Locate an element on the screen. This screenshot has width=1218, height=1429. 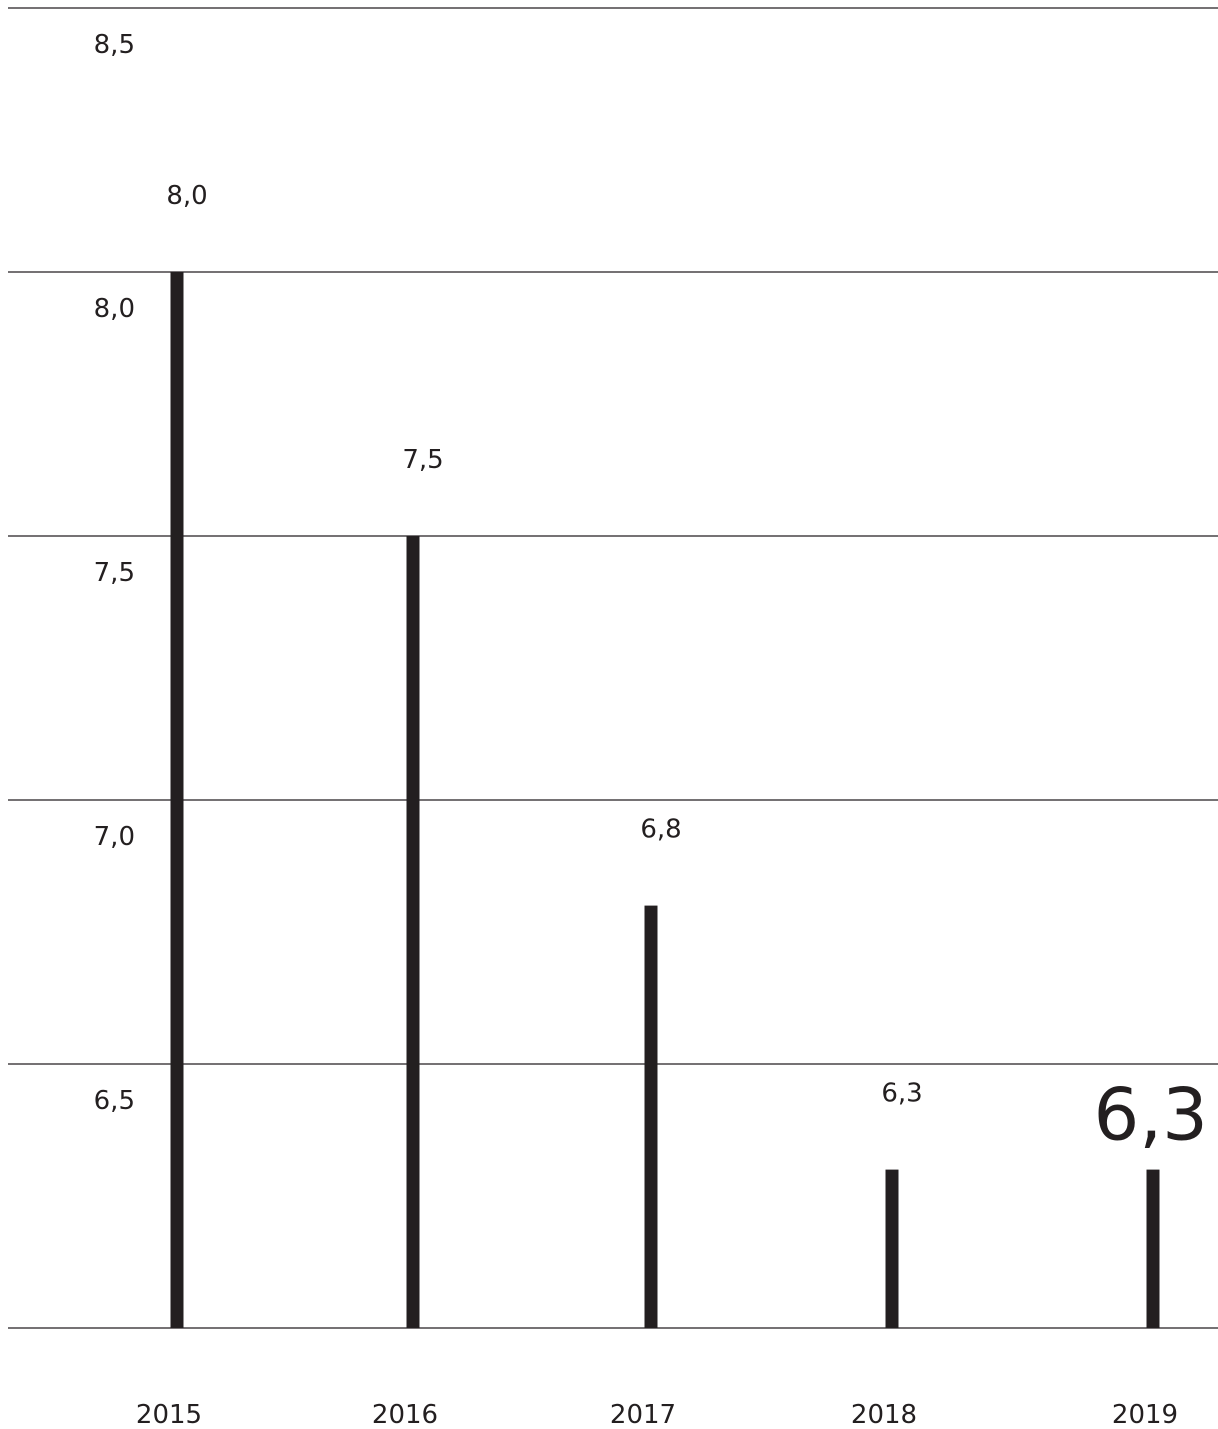
y-tick-label: 6,5 is located at coordinates (114, 1101).